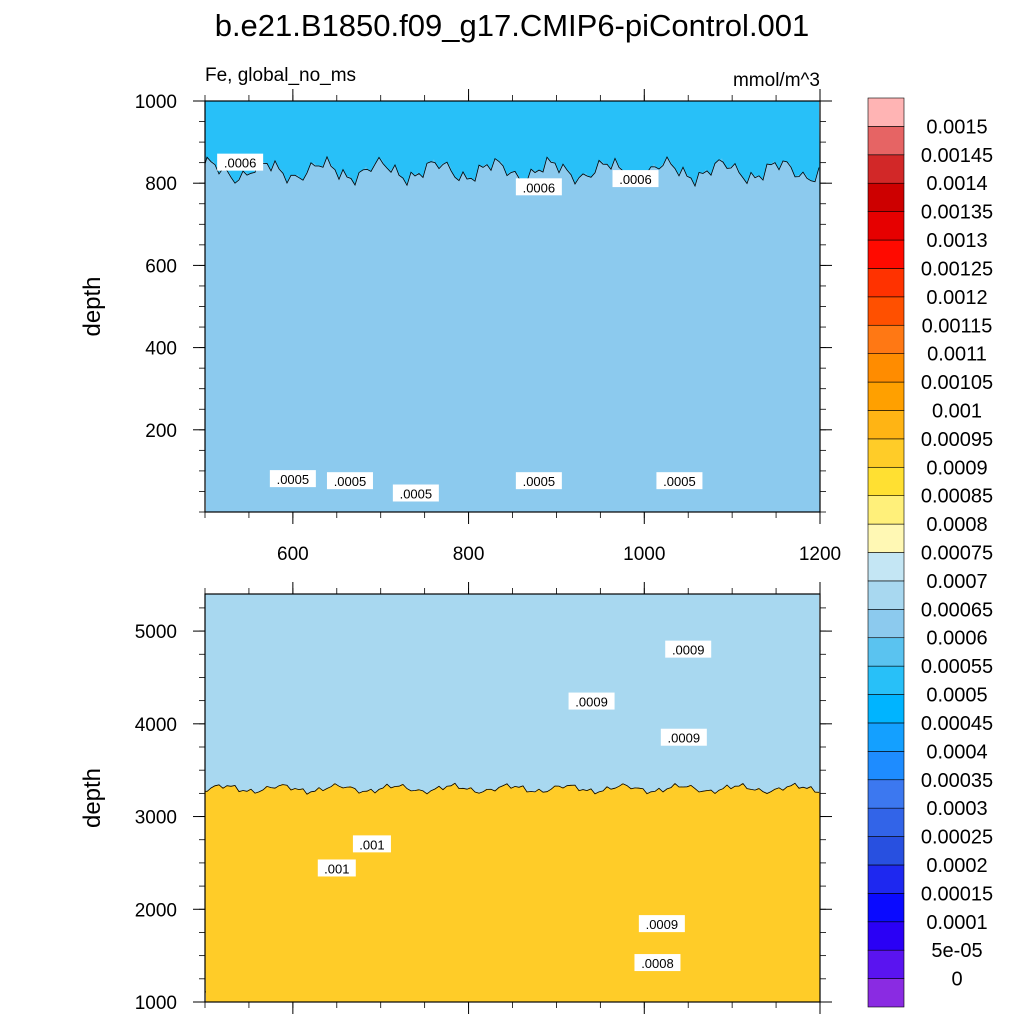  What do you see at coordinates (957, 411) in the screenshot?
I see `colorbar-label: 0.001` at bounding box center [957, 411].